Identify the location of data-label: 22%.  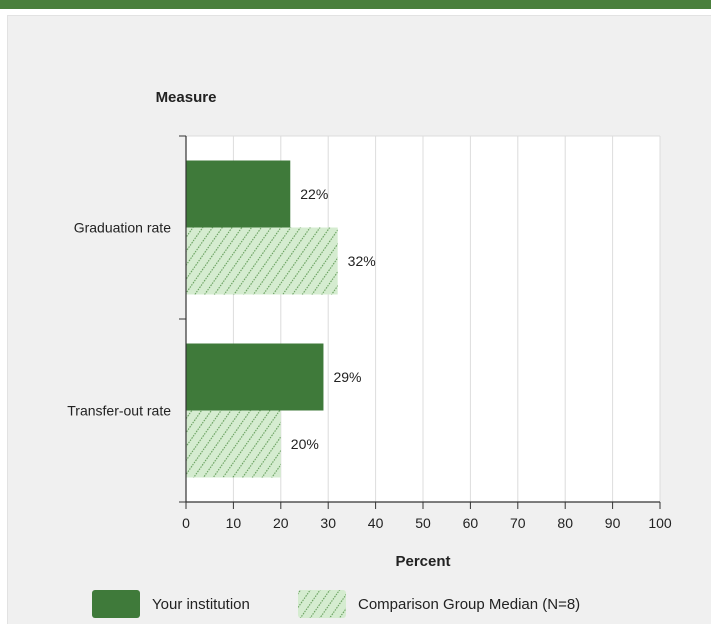
(314, 194).